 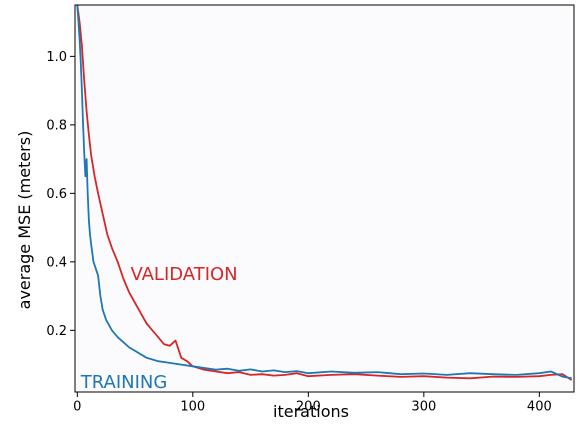 What do you see at coordinates (56, 262) in the screenshot?
I see `y-tick-label-1: 0.4` at bounding box center [56, 262].